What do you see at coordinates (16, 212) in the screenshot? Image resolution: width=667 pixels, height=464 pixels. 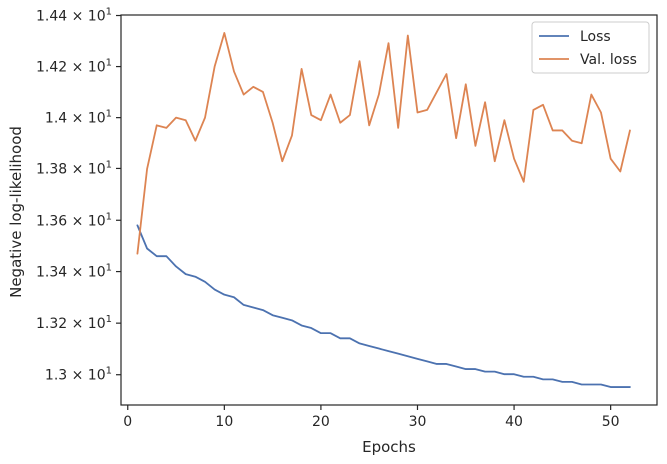 I see `y-axis-label: Negative log-likelihood` at bounding box center [16, 212].